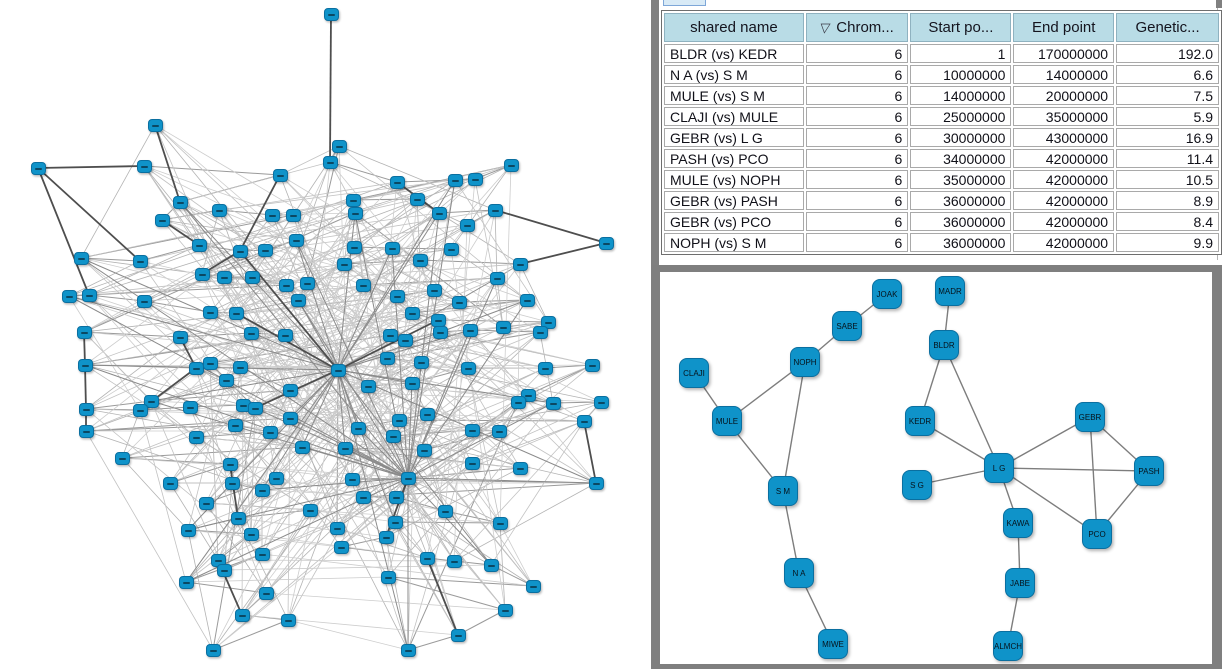 The width and height of the screenshot is (1222, 669). Describe the element at coordinates (825, 27) in the screenshot. I see `filter-icon: ▽` at that location.